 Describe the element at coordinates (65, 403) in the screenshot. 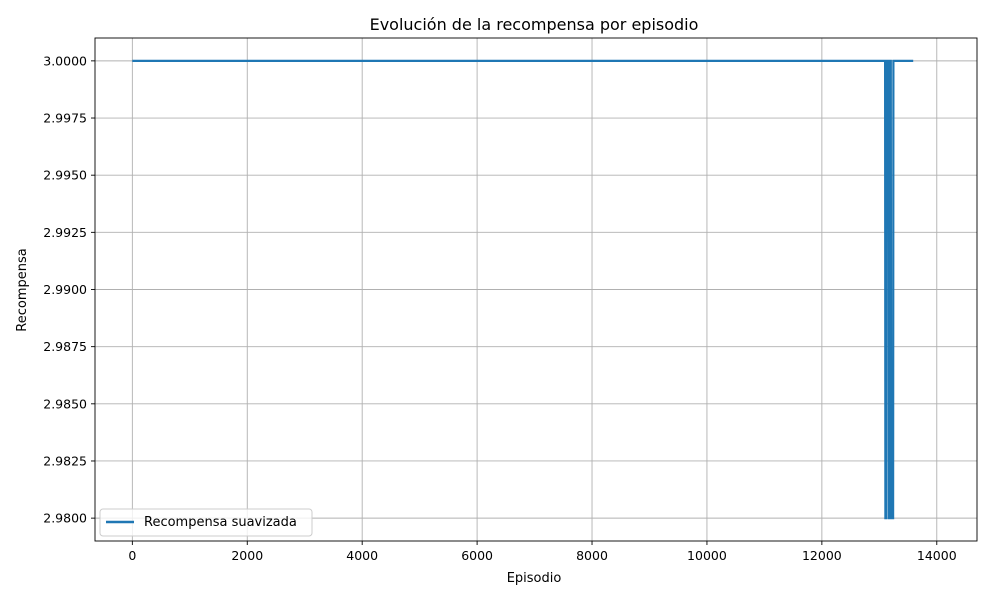

I see `y-tick-label: 2.9850` at that location.